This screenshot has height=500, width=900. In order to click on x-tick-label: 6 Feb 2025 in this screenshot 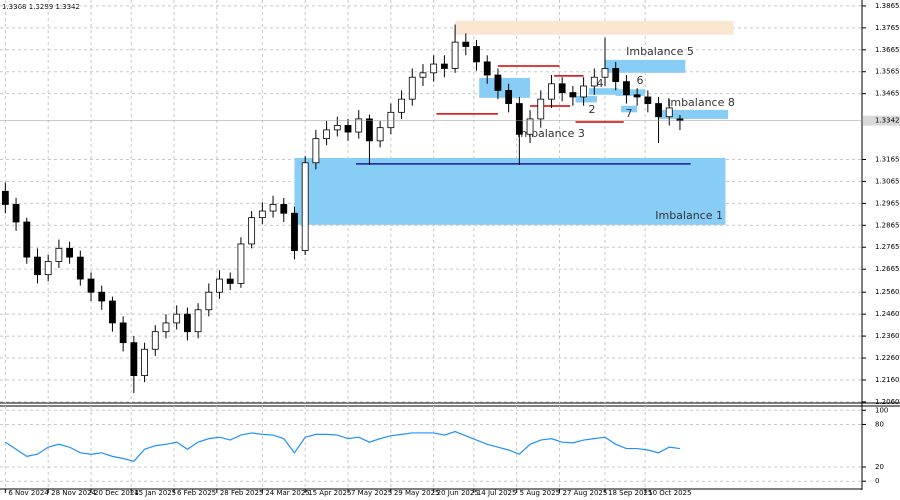, I will do `click(196, 493)`.